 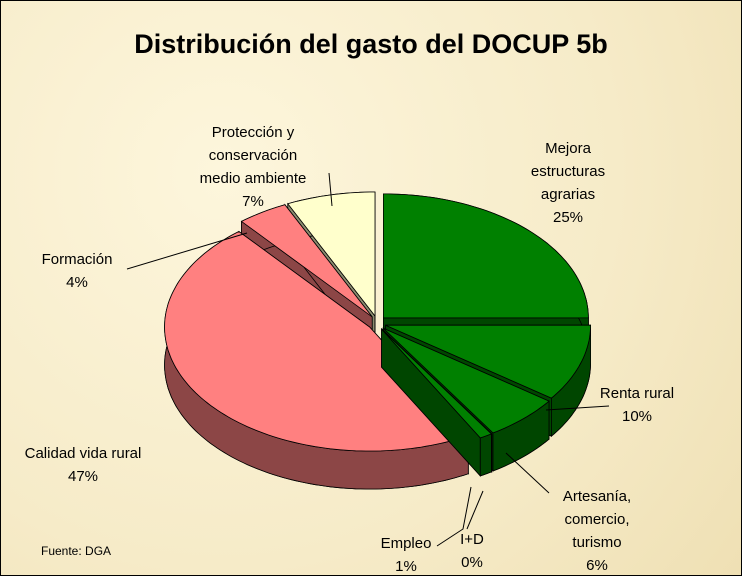 What do you see at coordinates (253, 155) in the screenshot?
I see `slice-label: Protección y conservación medio ambiente` at bounding box center [253, 155].